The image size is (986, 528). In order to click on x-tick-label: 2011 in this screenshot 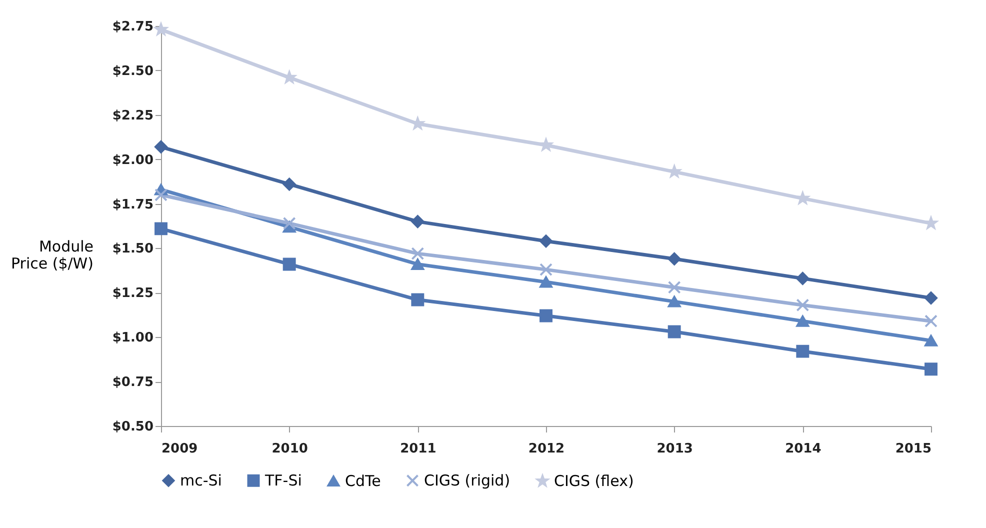, I will do `click(418, 449)`.